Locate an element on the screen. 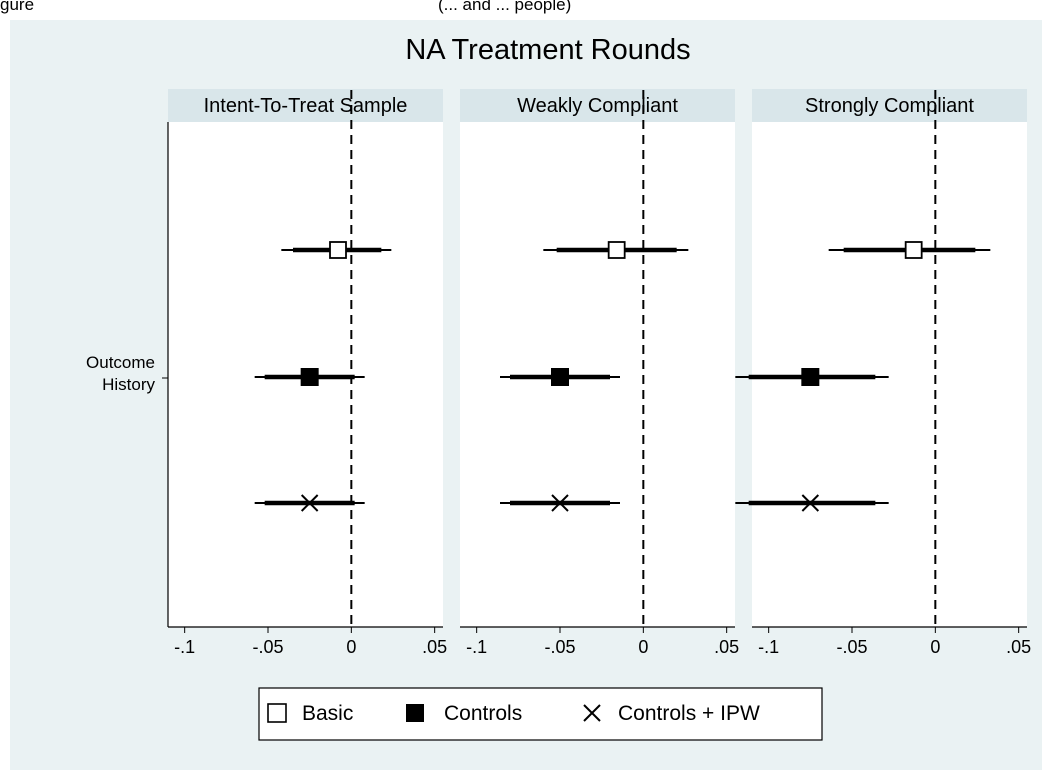 Image resolution: width=1052 pixels, height=770 pixels. figure-caption-rest: (... and ... people) is located at coordinates (504, 7).